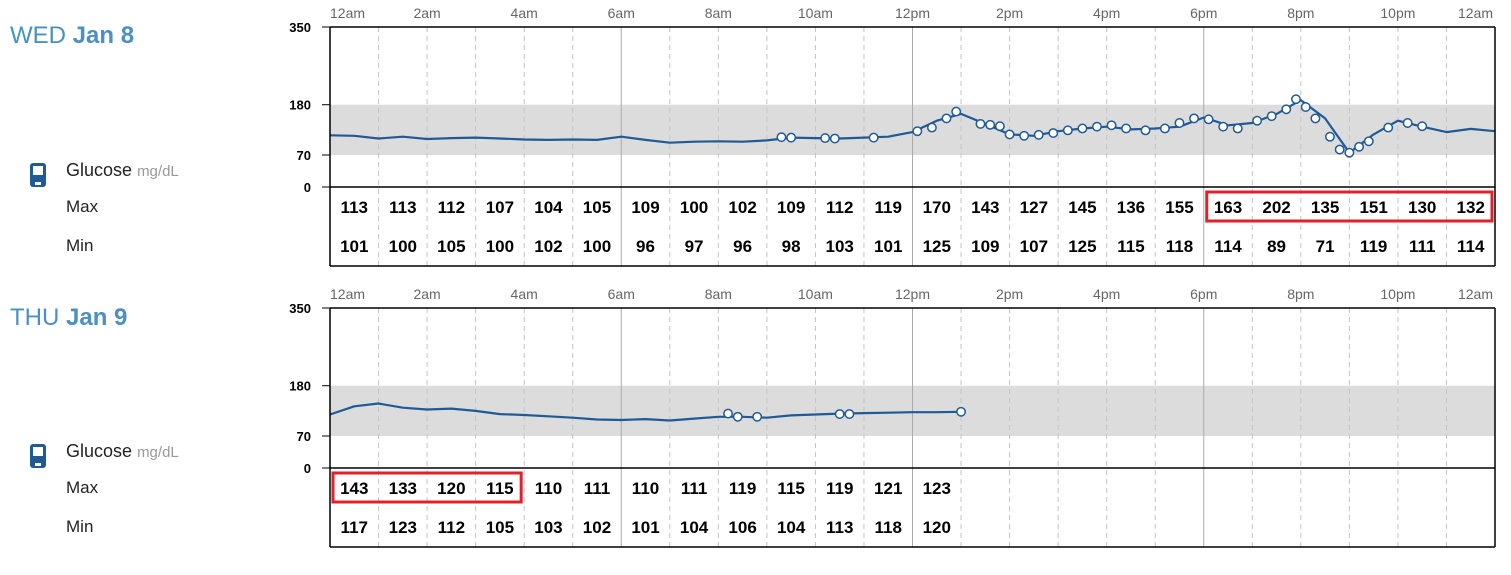  Describe the element at coordinates (1325, 246) in the screenshot. I see `hourly-min-value: 71` at that location.